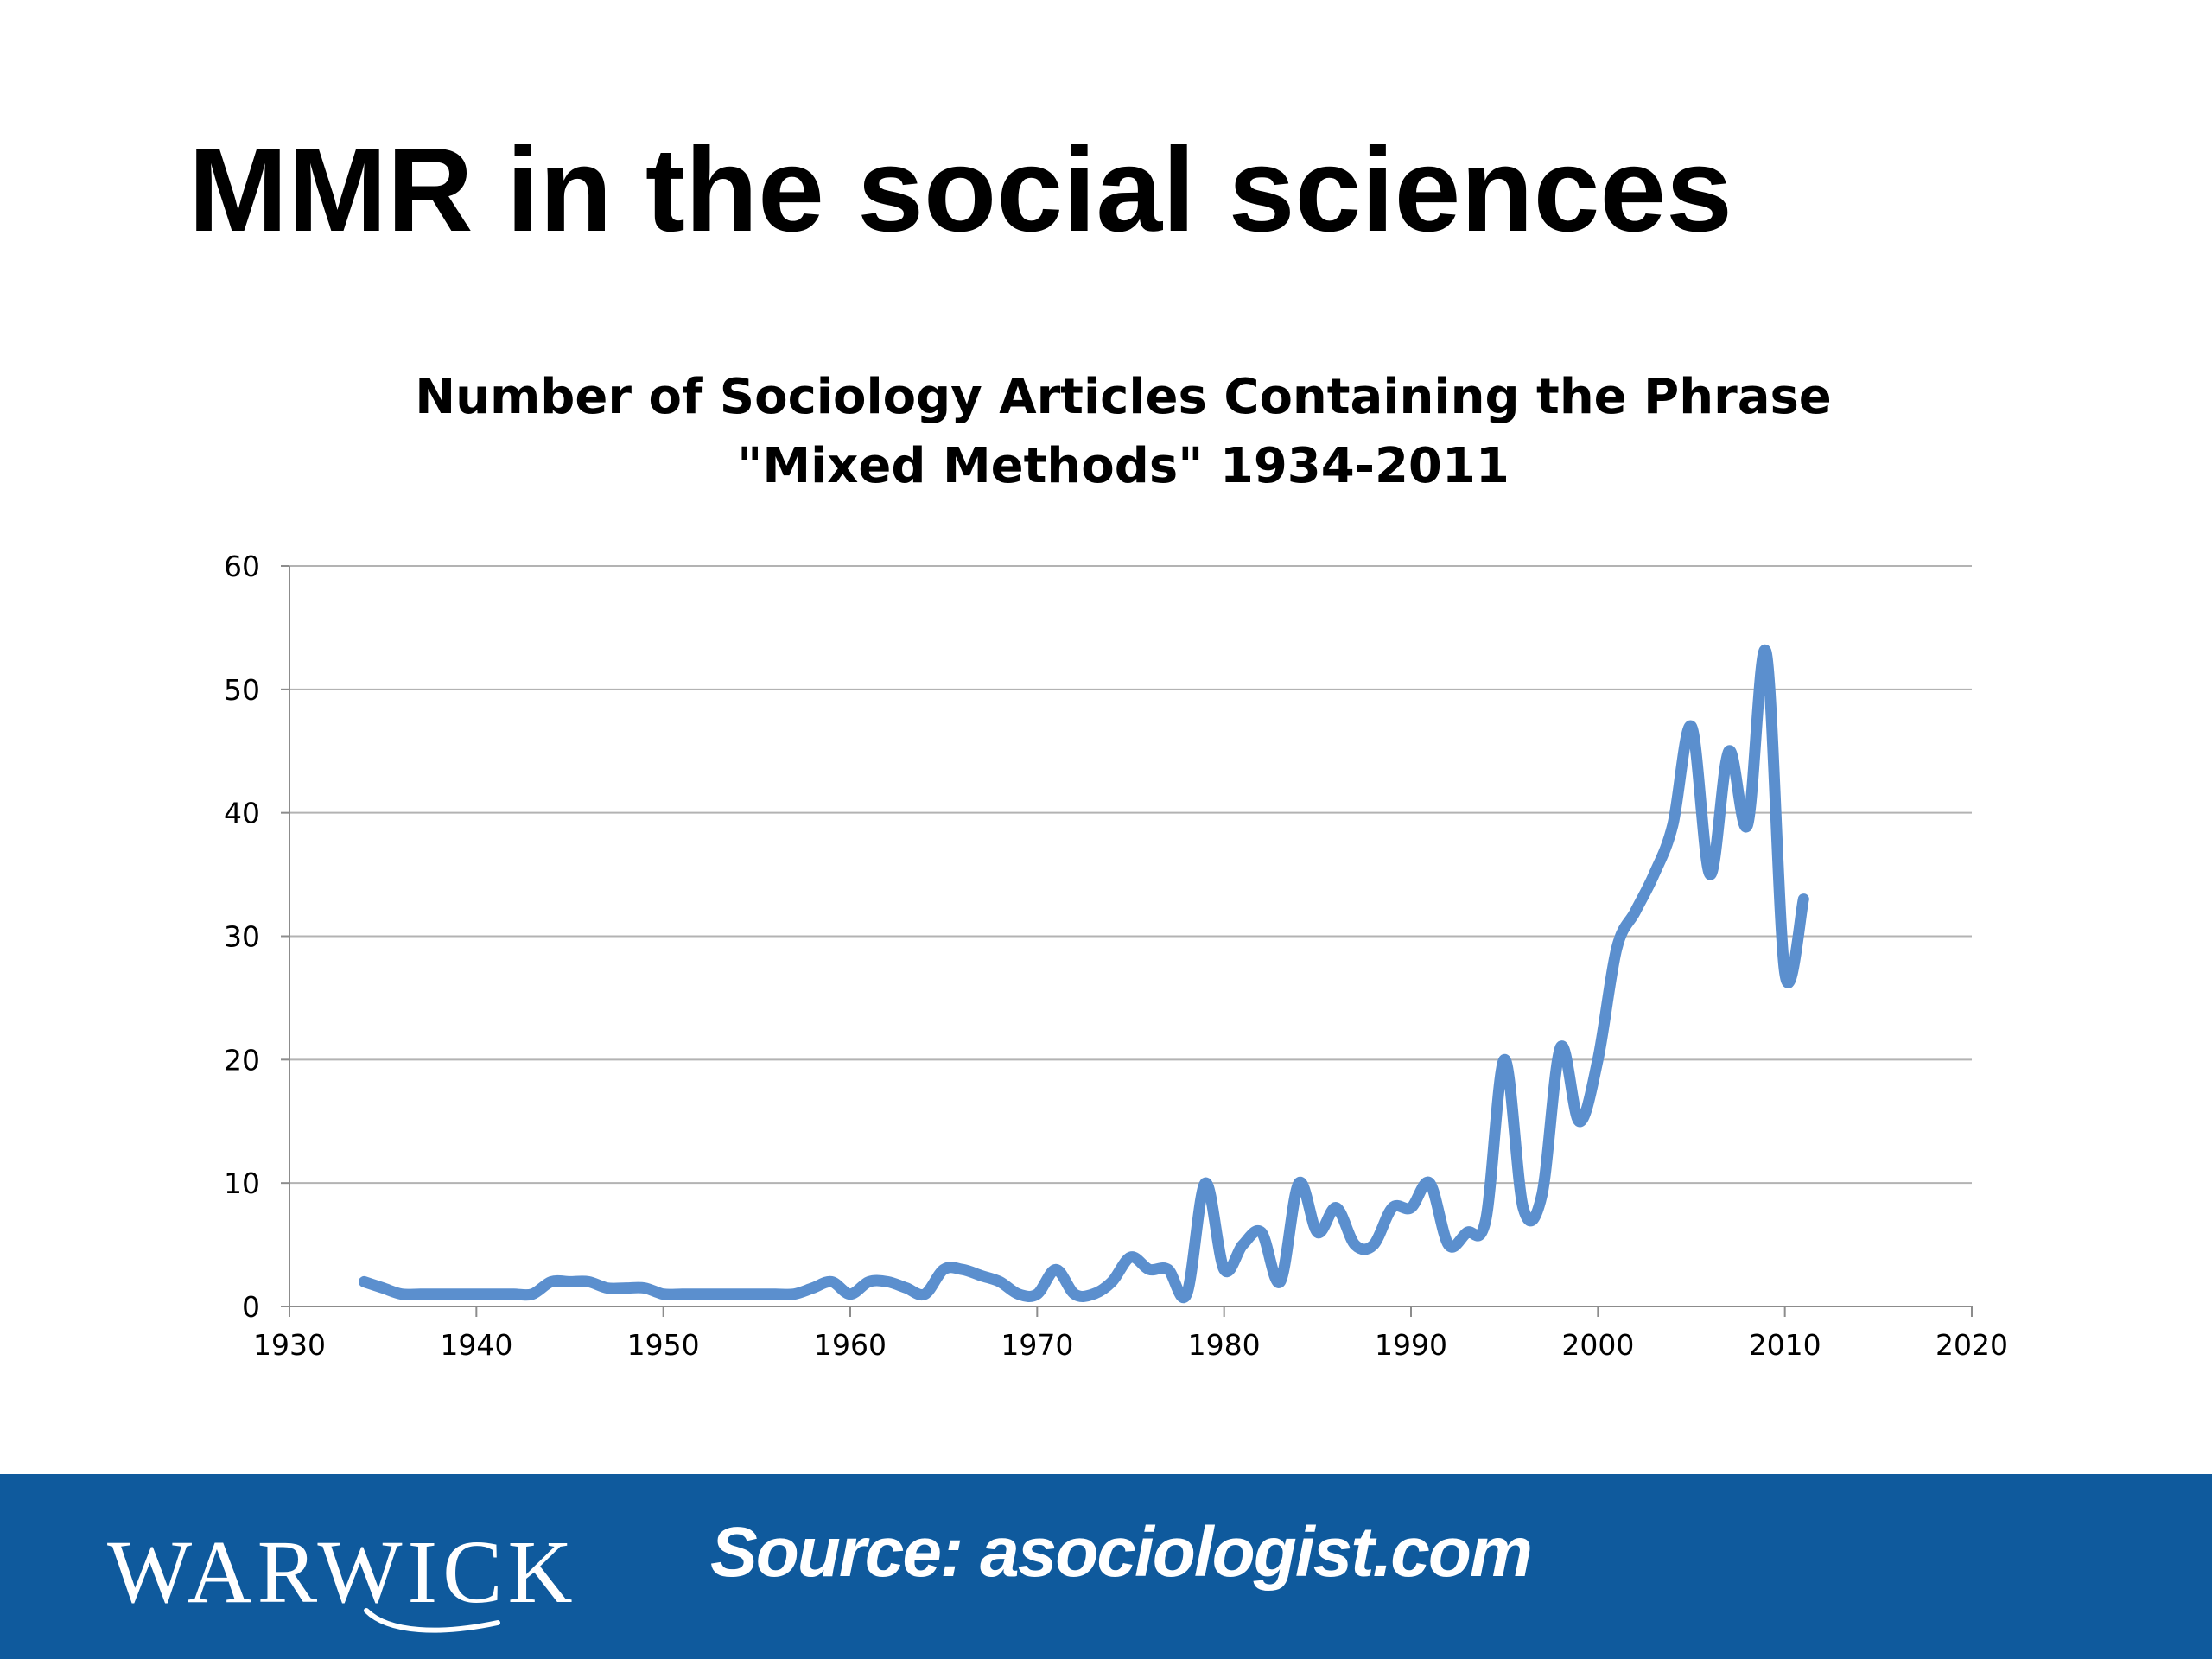 Image resolution: width=2212 pixels, height=1659 pixels. What do you see at coordinates (1411, 1345) in the screenshot?
I see `x-tick-label: 1990` at bounding box center [1411, 1345].